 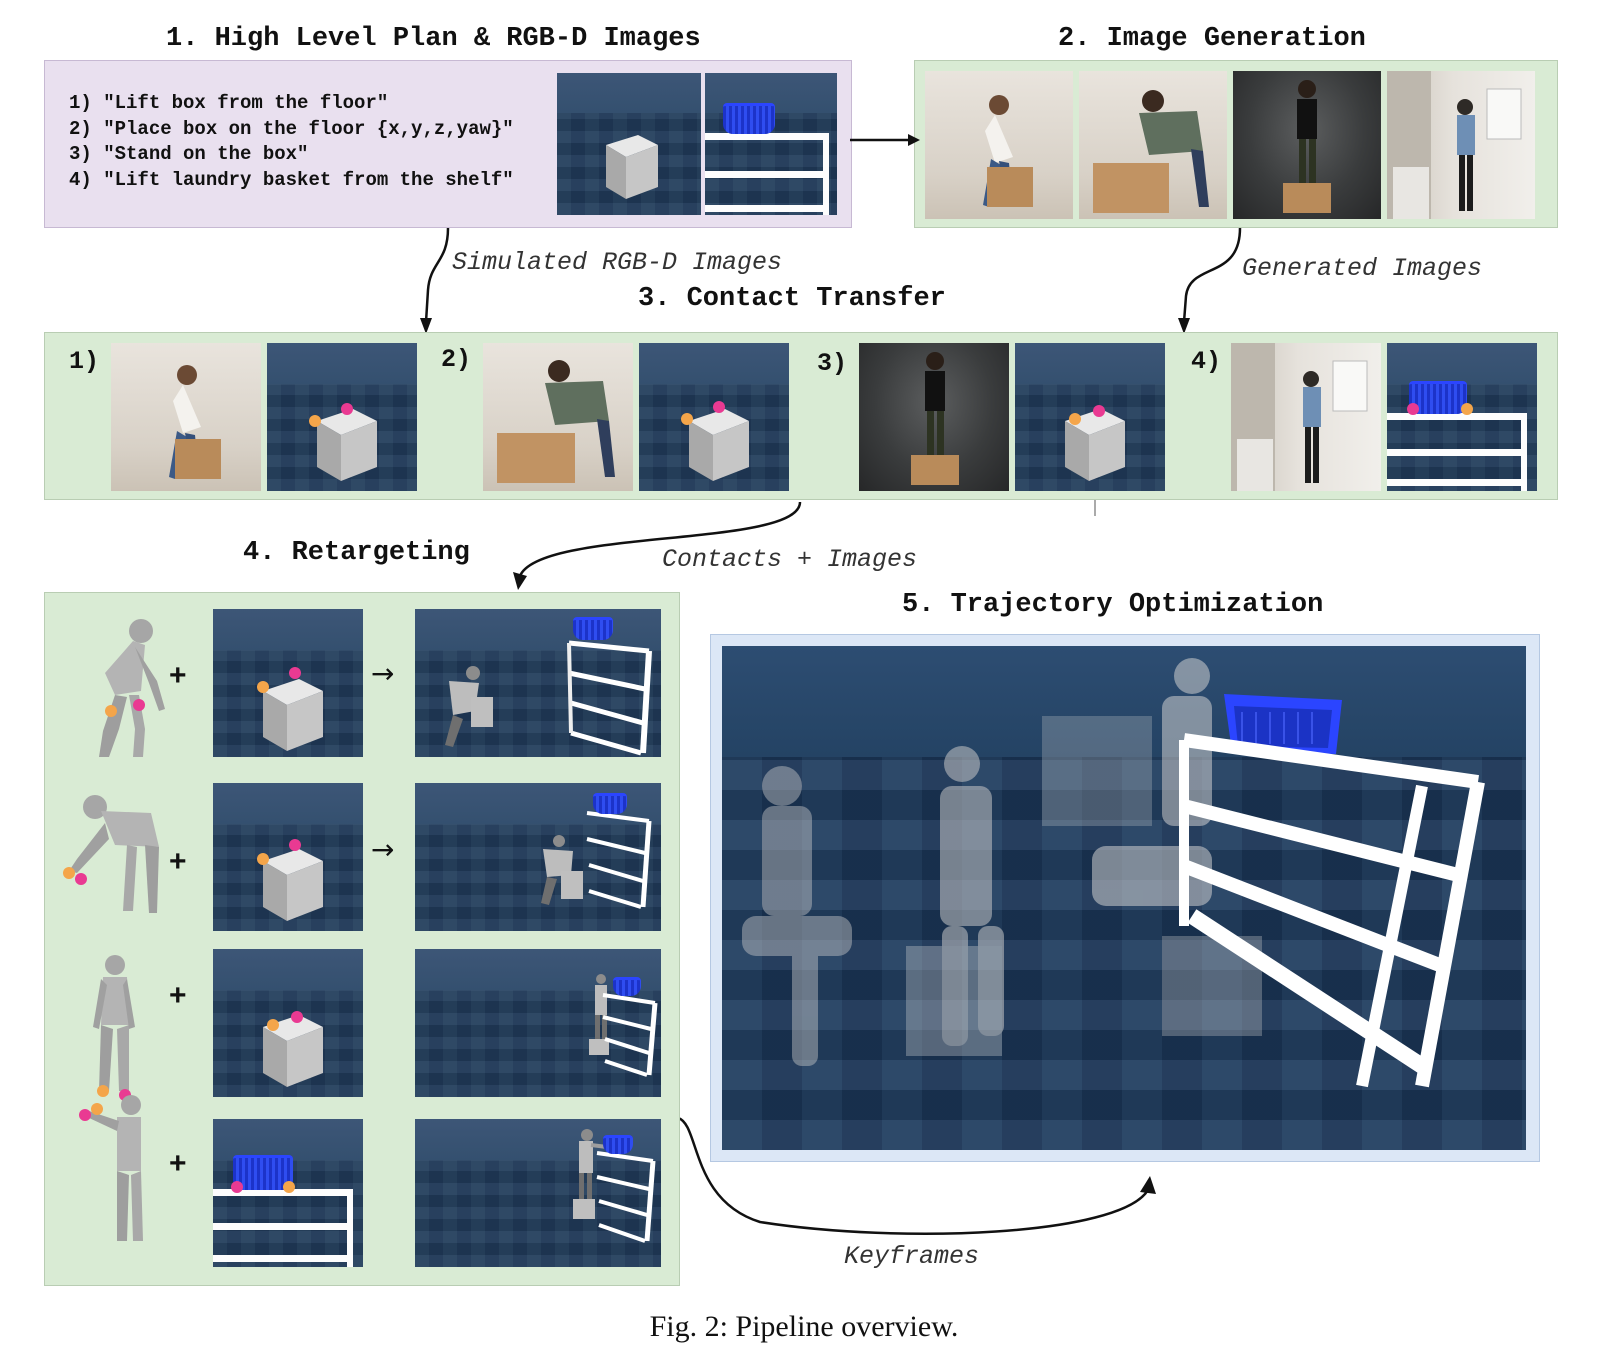 I want to click on retarget-sim-shelf, so click(x=288, y=1193).